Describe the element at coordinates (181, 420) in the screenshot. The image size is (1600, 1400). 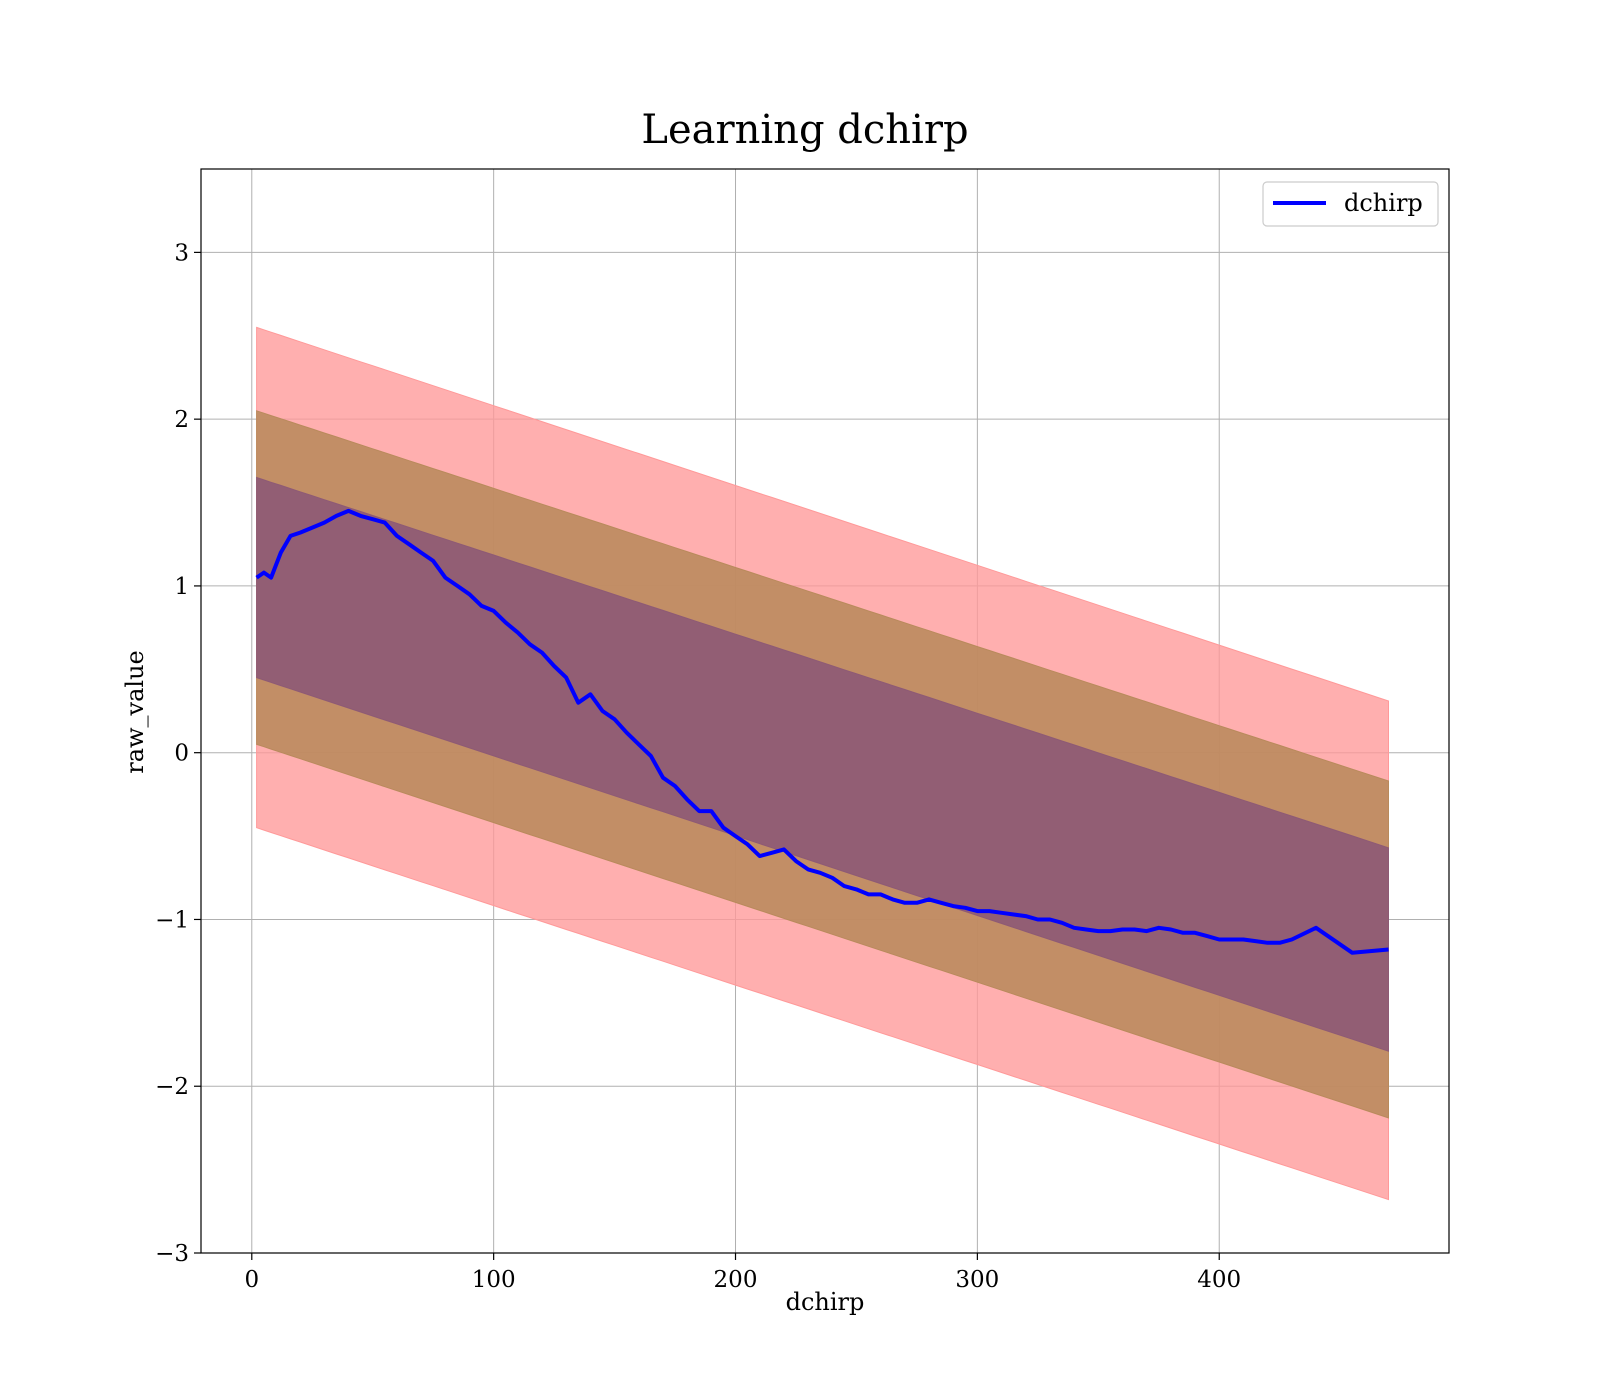
I see `y-tick-label: 2` at that location.